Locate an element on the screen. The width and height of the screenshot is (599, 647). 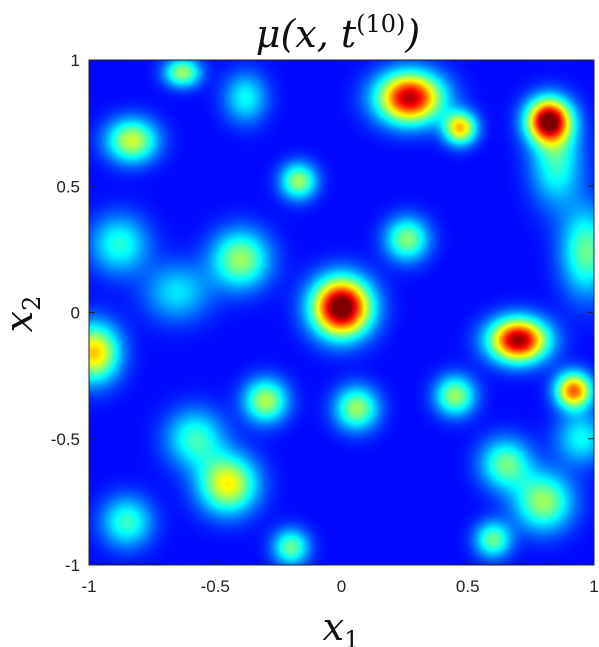
y-tick-label: 0 is located at coordinates (75, 313).